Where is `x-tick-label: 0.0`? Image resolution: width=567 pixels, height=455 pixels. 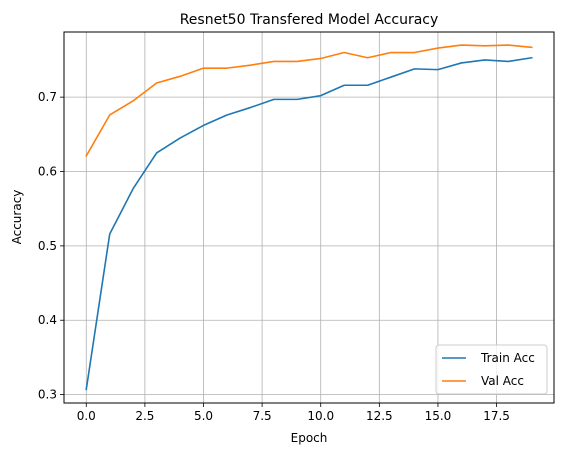
x-tick-label: 0.0 is located at coordinates (86, 416).